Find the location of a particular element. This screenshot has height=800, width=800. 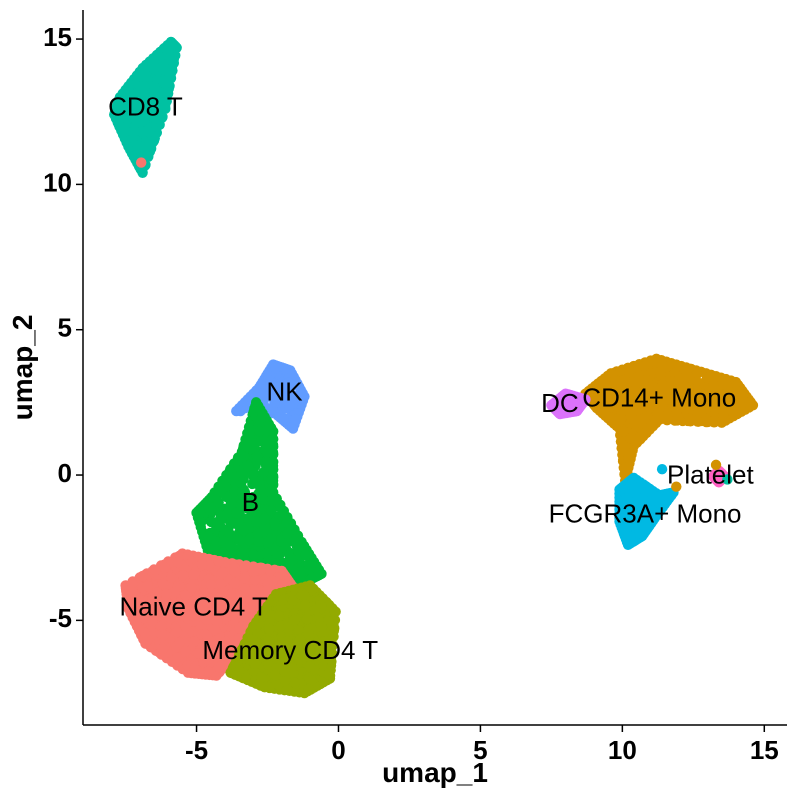

y-tick-label: -5 is located at coordinates (60, 618).